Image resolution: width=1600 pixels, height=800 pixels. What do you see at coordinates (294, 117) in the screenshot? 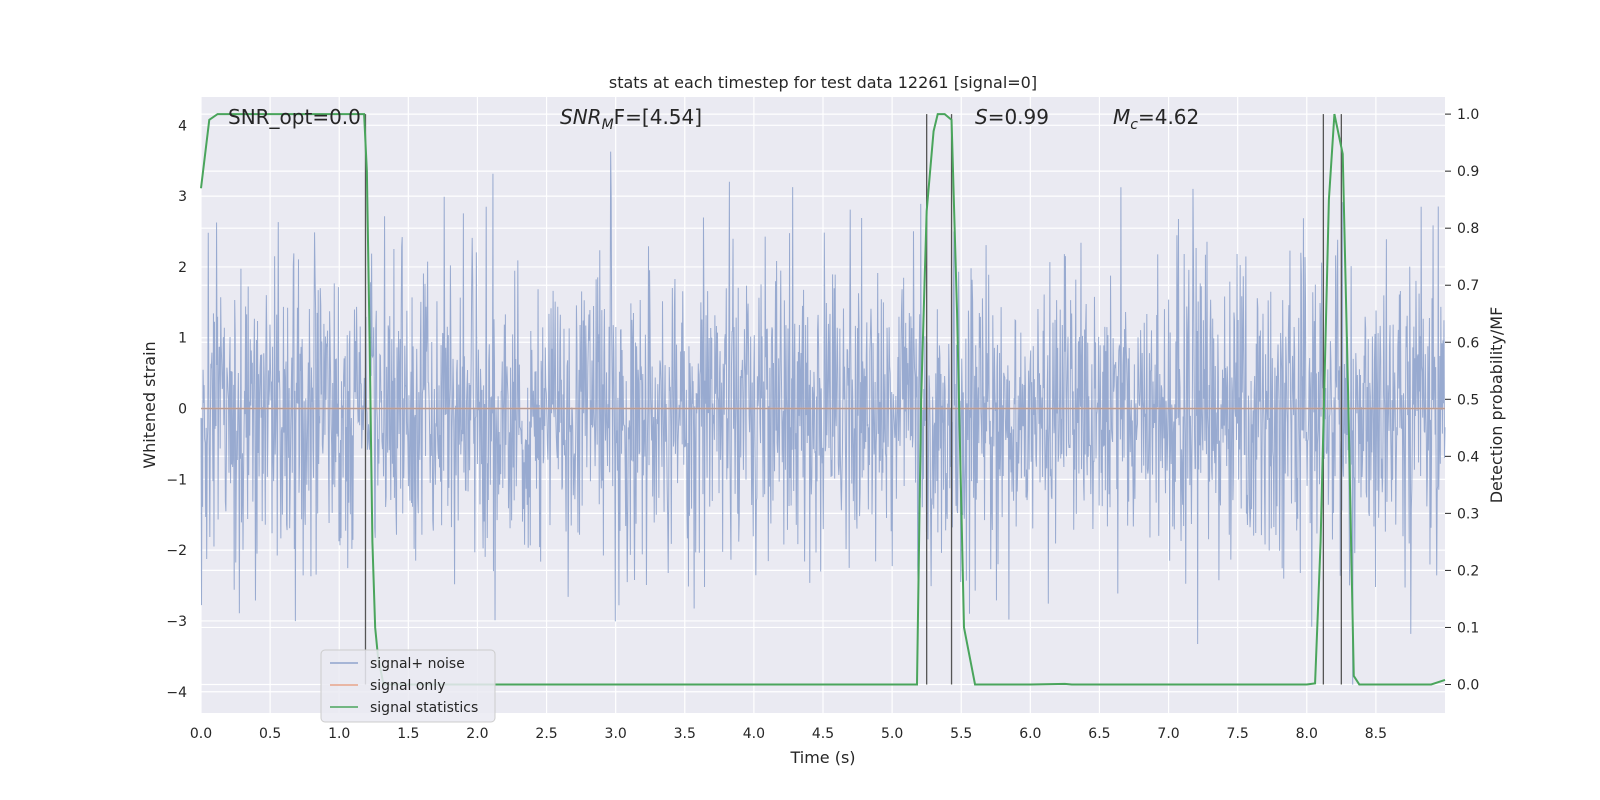
I see `snr-opt-annotation: SNR_opt=0.0` at bounding box center [294, 117].